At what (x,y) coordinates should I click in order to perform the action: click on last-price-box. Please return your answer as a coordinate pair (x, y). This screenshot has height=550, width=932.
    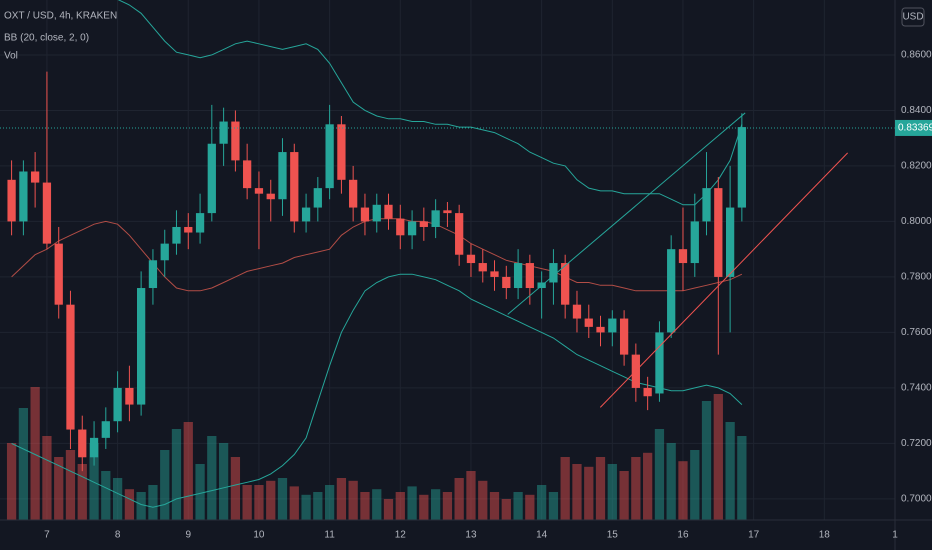
    Looking at the image, I should click on (913, 127).